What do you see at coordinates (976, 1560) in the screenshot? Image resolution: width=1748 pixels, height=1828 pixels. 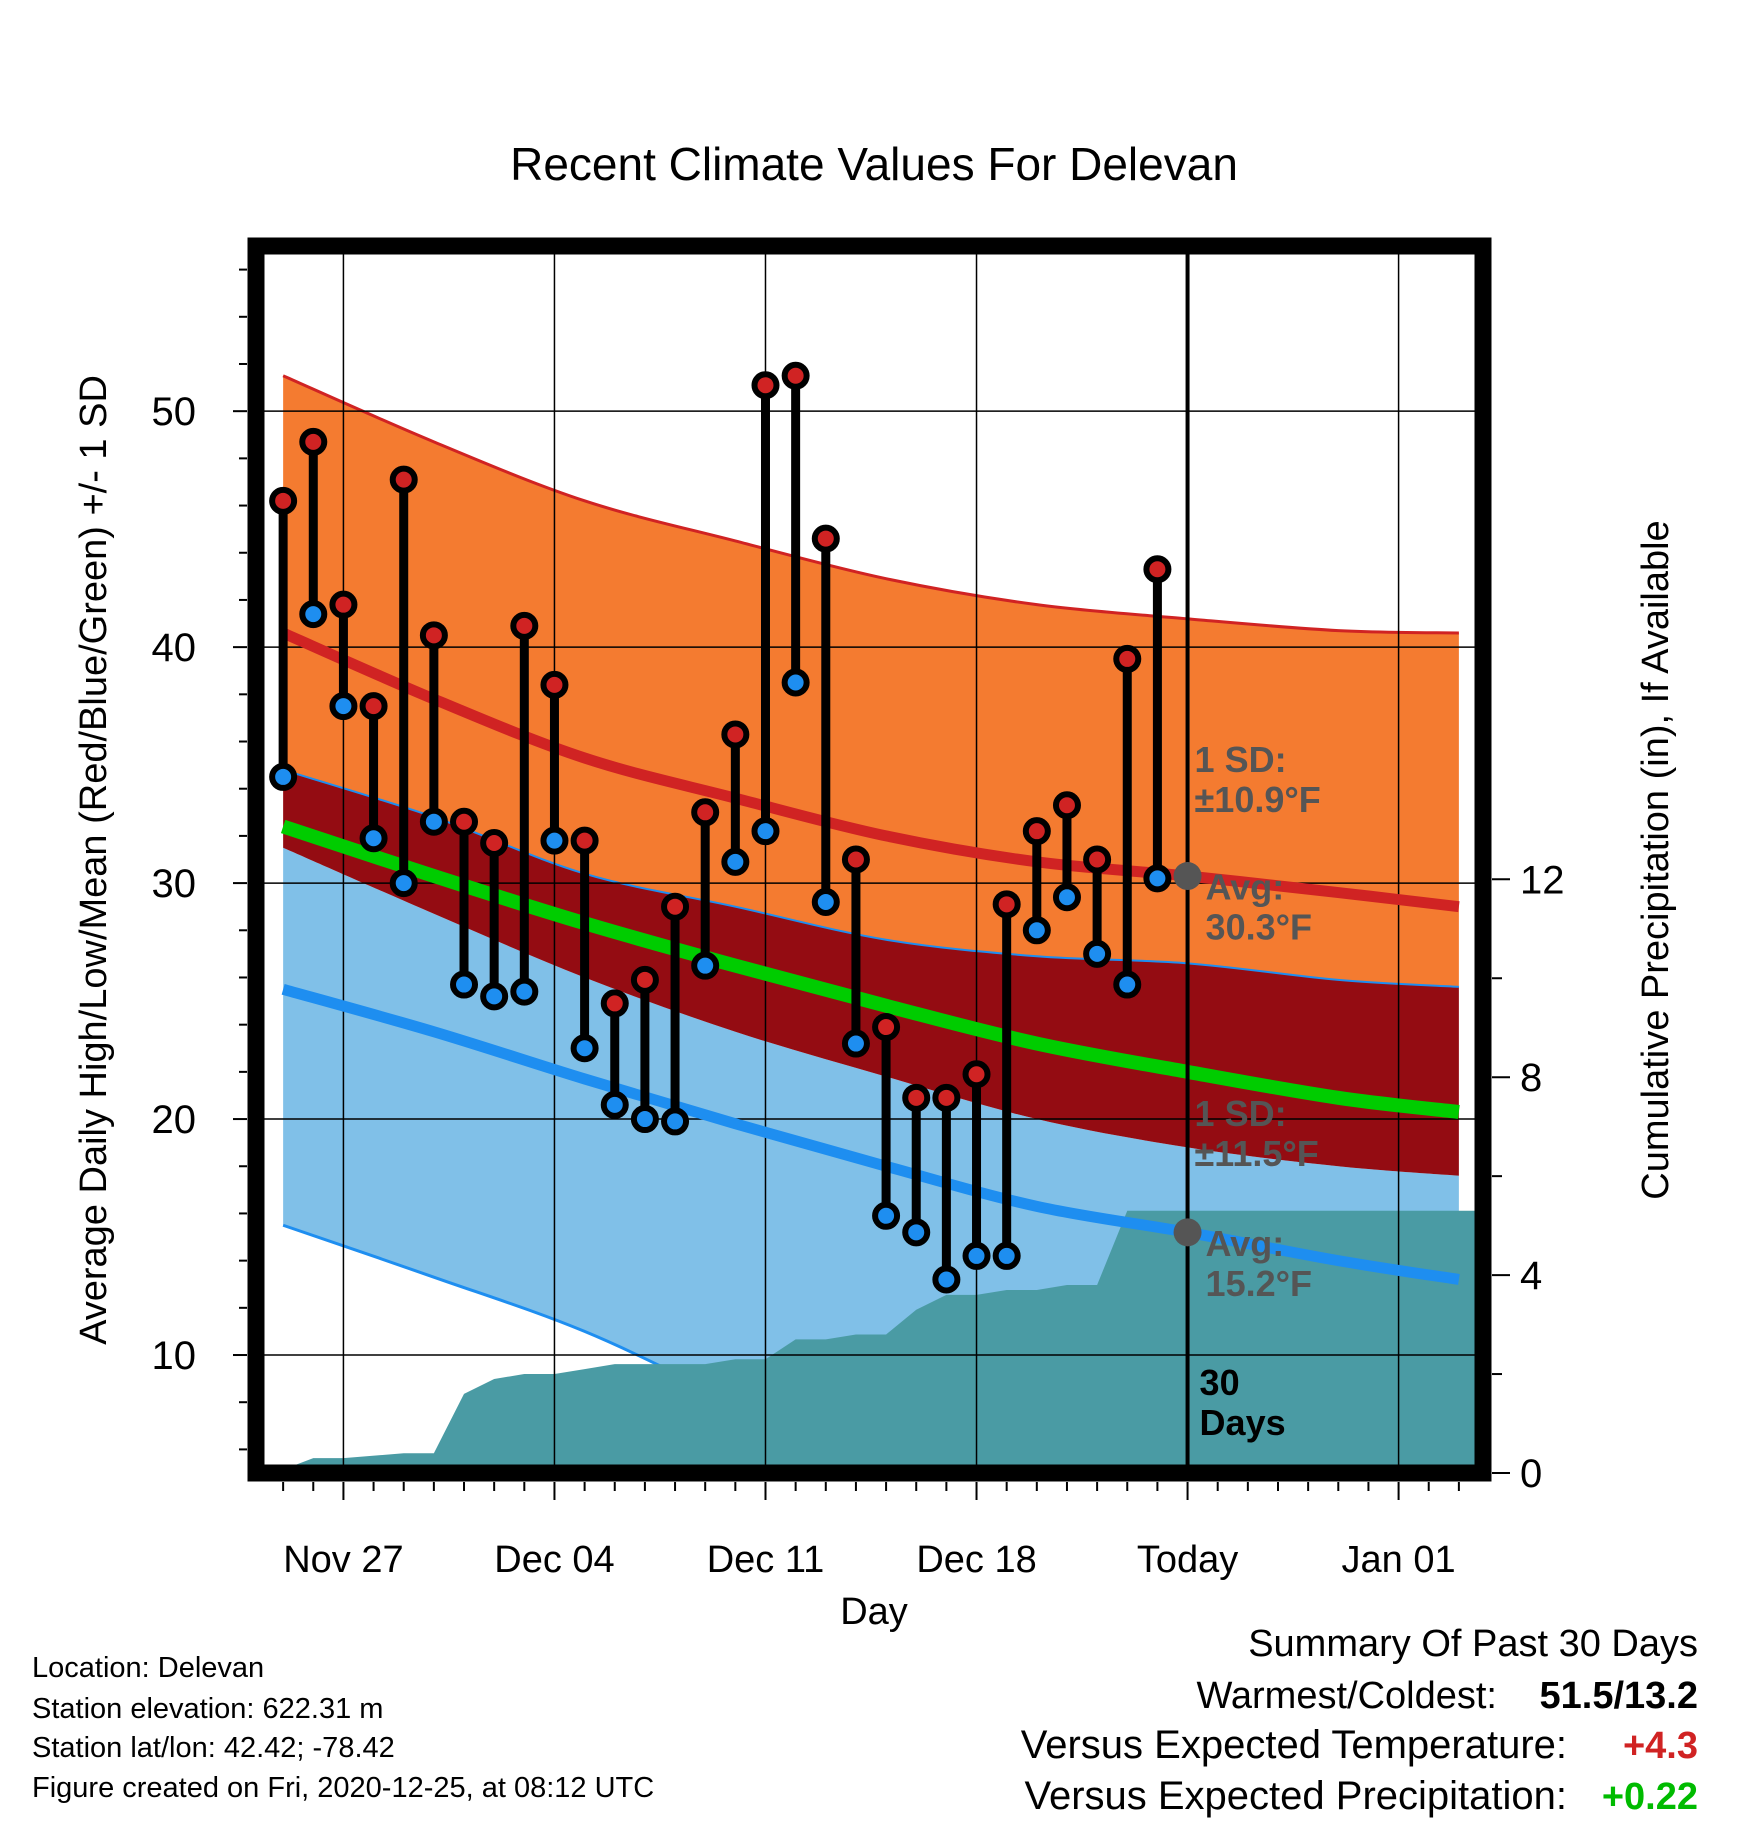 I see `x-tick-label: Dec 18` at bounding box center [976, 1560].